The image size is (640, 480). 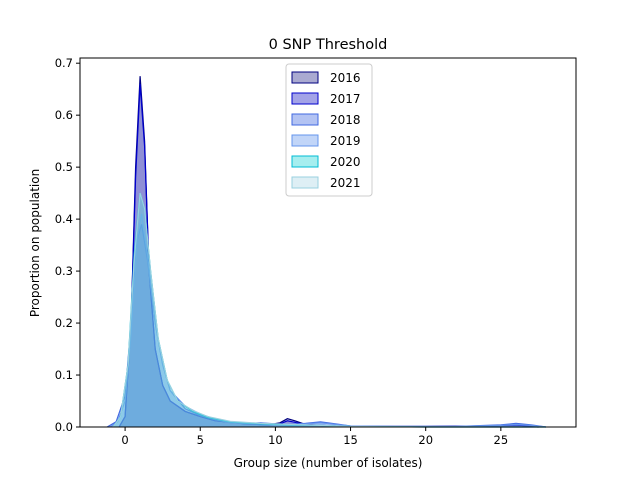 What do you see at coordinates (275, 440) in the screenshot?
I see `x-tick-label: 10` at bounding box center [275, 440].